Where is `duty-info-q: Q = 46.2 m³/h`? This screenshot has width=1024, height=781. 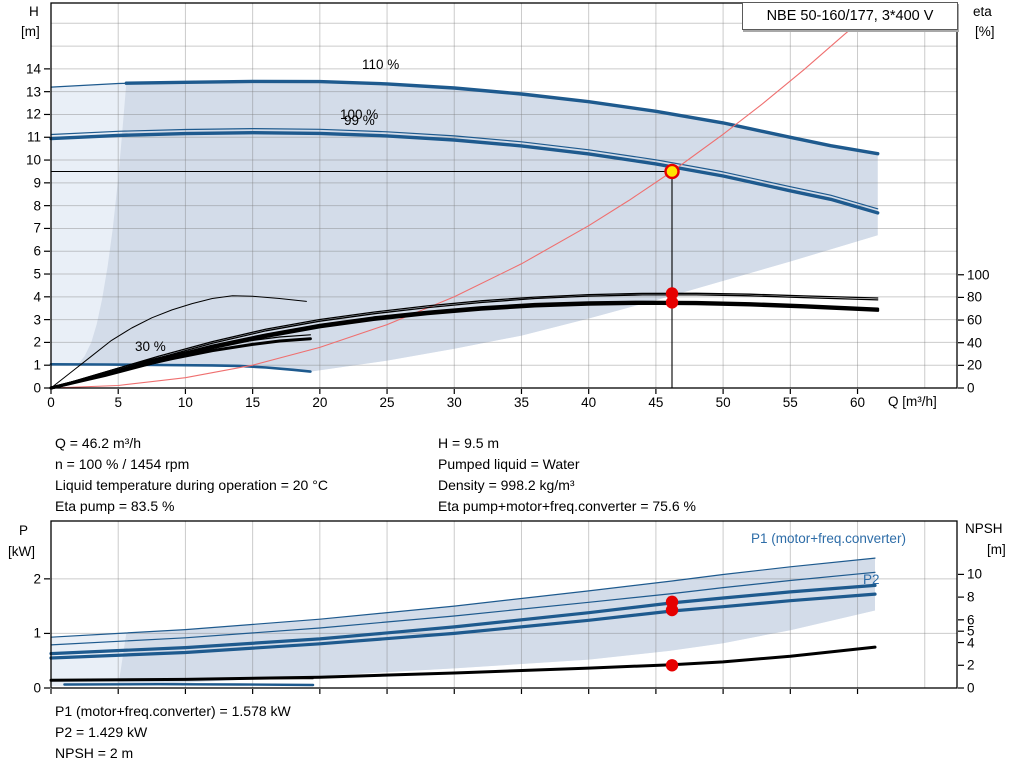 duty-info-q: Q = 46.2 m³/h is located at coordinates (98, 443).